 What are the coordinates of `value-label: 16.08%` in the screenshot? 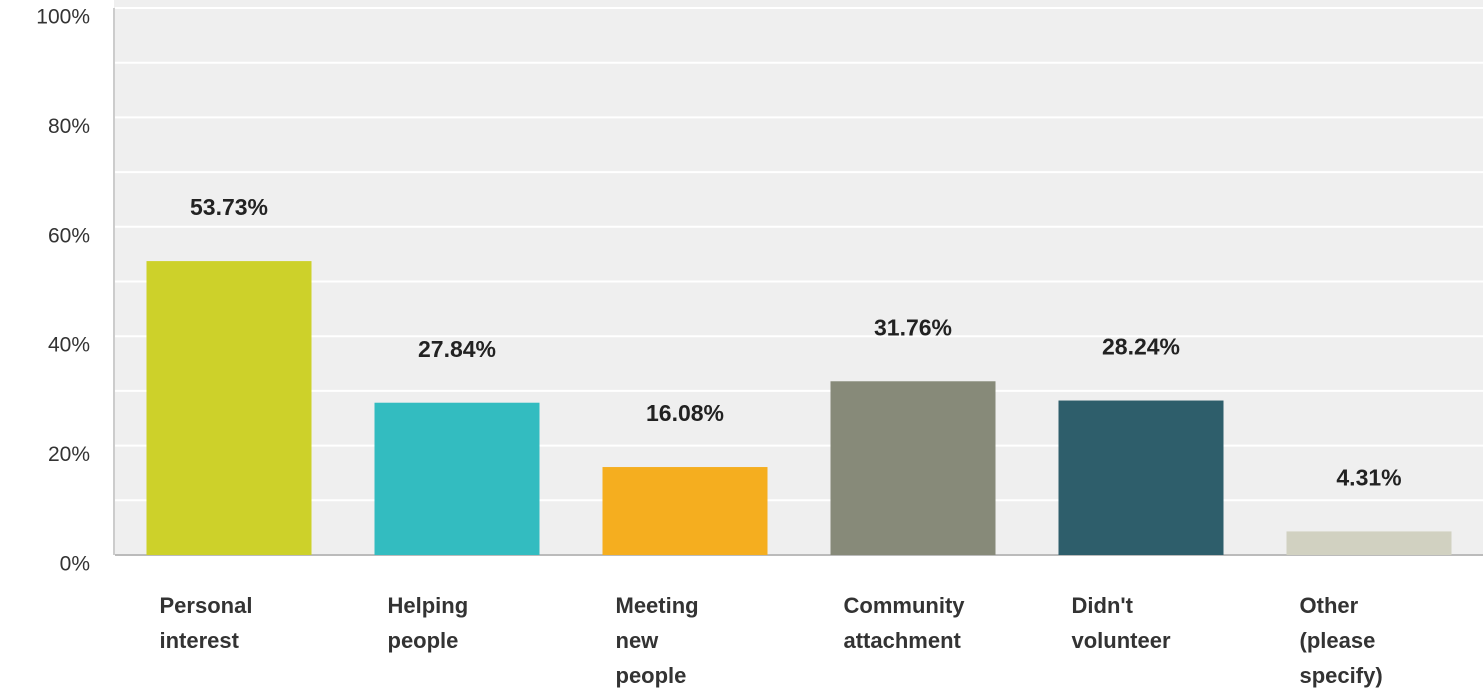 It's located at (685, 413).